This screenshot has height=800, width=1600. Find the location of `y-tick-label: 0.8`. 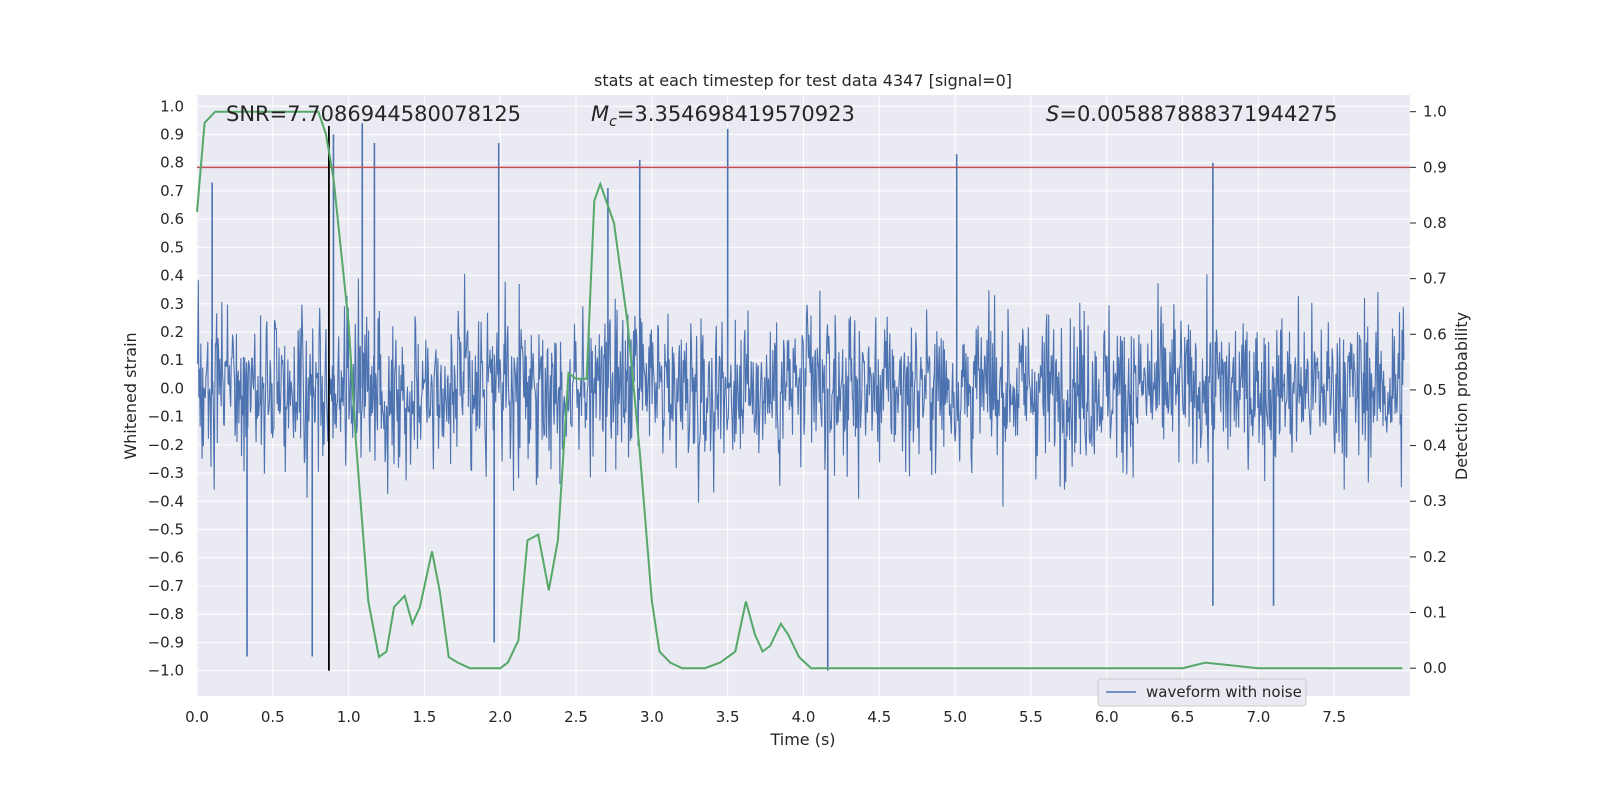

y-tick-label: 0.8 is located at coordinates (172, 163).